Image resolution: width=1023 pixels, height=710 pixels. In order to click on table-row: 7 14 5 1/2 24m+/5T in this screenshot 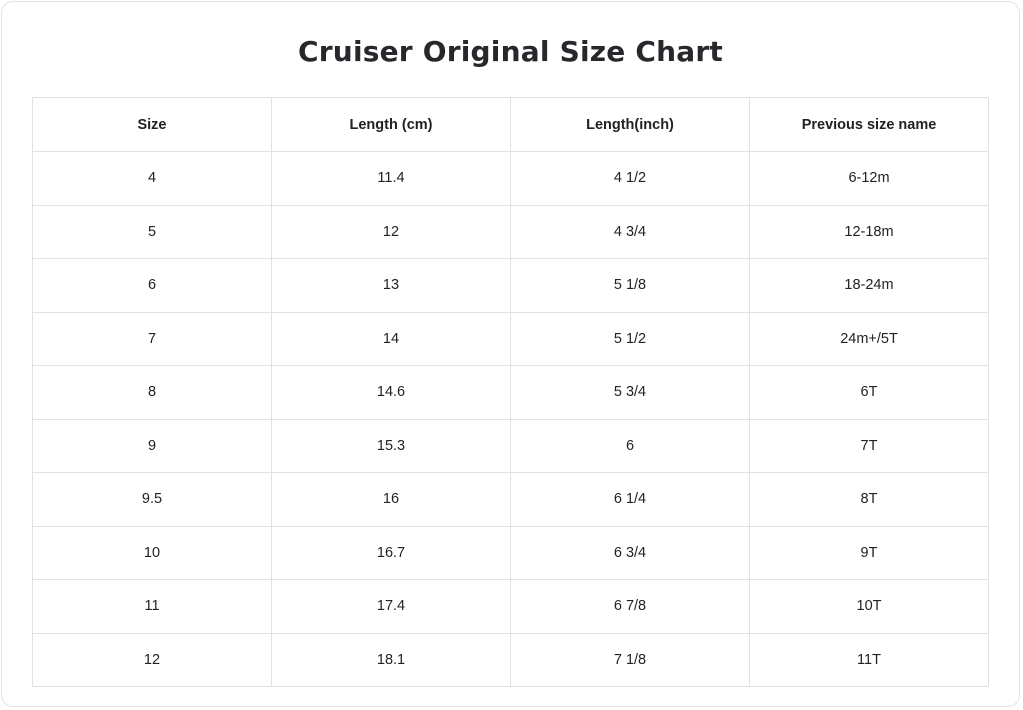, I will do `click(510, 338)`.